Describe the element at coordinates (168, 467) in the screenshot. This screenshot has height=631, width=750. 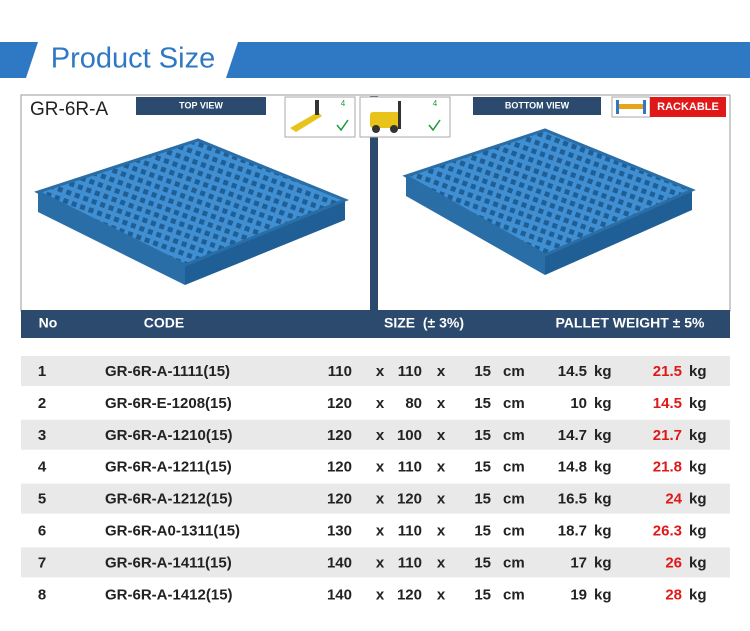
I see `table-cell: GR-6R-A-1211(15)` at that location.